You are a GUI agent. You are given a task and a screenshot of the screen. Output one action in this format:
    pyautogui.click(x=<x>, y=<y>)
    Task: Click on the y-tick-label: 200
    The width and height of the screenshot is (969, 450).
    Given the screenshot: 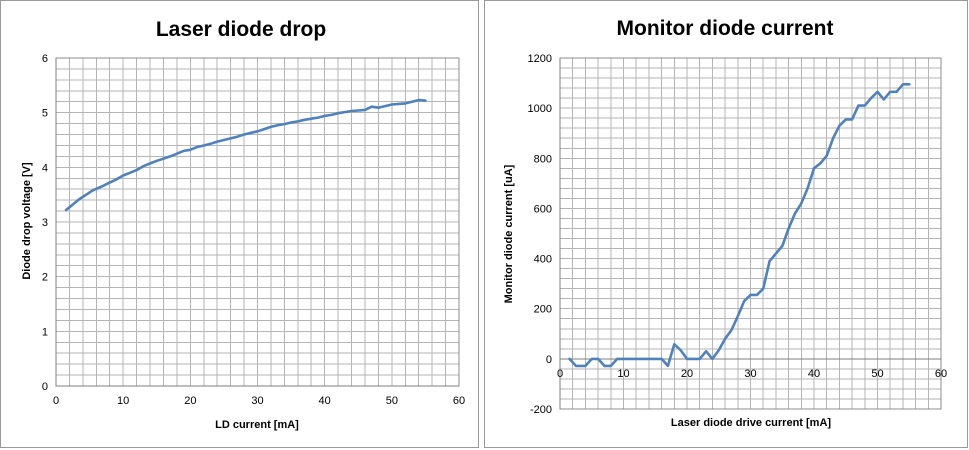 What is the action you would take?
    pyautogui.click(x=543, y=310)
    